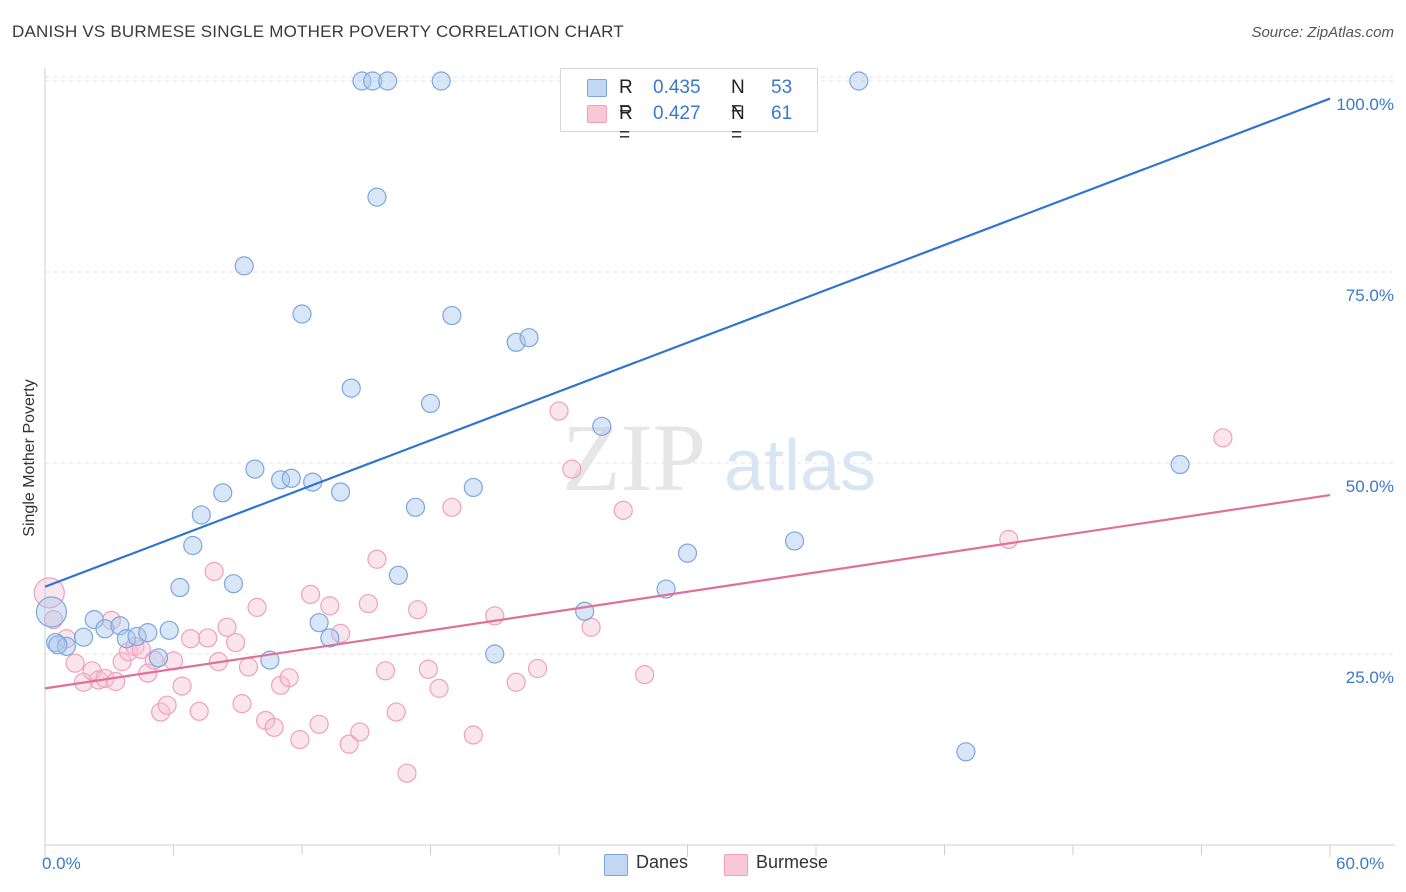  What do you see at coordinates (1369, 677) in the screenshot?
I see `y-tick-label-25: 25.0%` at bounding box center [1369, 677].